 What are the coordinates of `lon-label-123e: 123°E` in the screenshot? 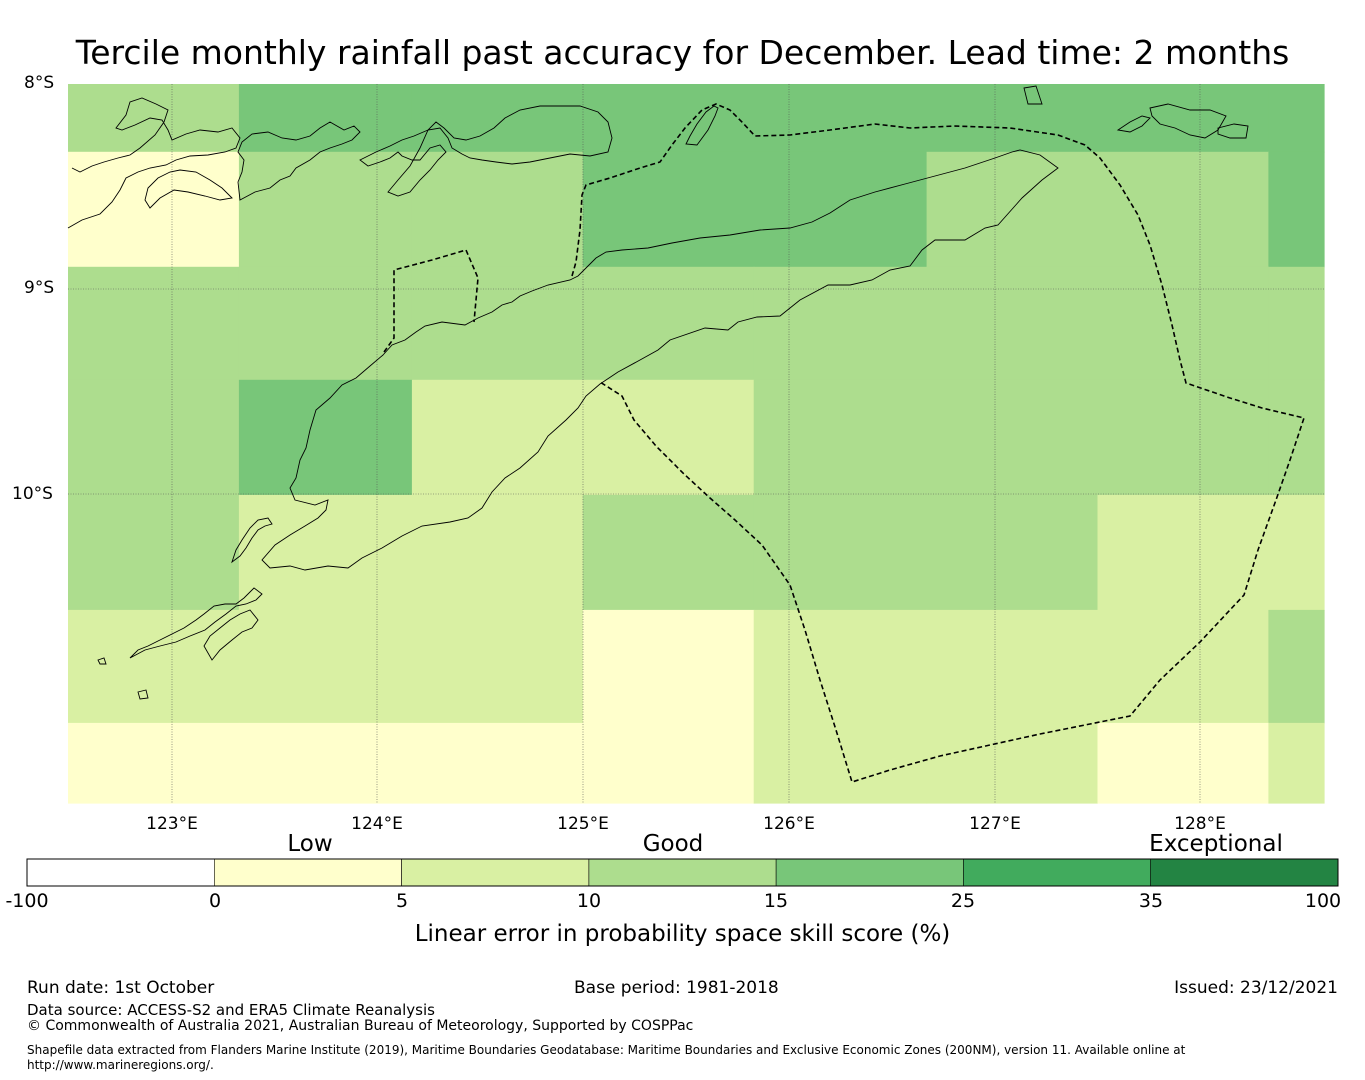 It's located at (172, 824).